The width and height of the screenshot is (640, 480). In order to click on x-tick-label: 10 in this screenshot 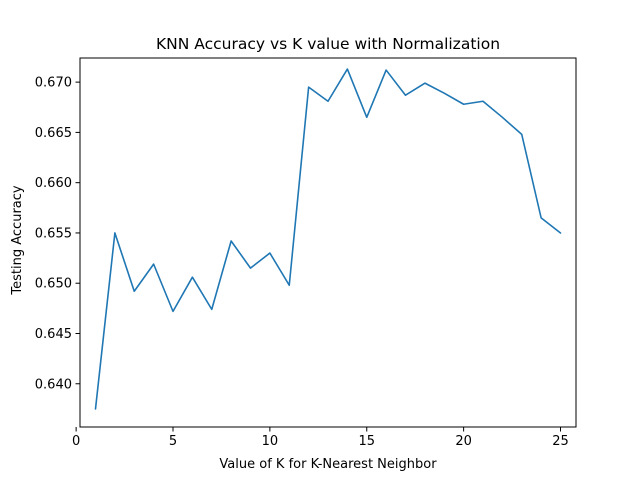, I will do `click(270, 441)`.